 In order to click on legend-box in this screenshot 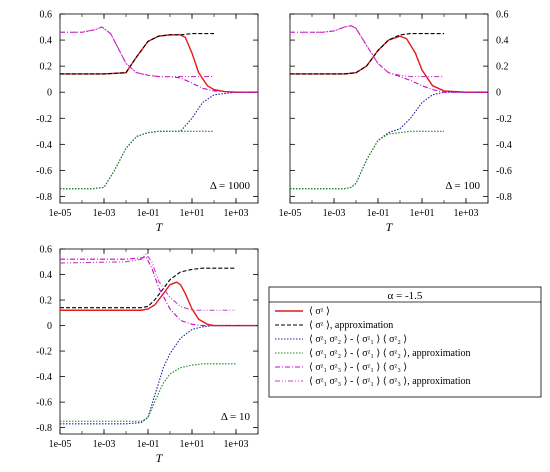, I will do `click(405, 342)`.